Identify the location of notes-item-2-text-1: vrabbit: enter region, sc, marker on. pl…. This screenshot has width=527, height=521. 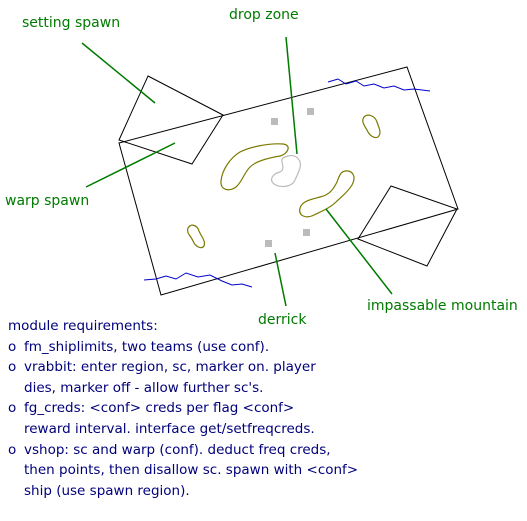
(170, 367).